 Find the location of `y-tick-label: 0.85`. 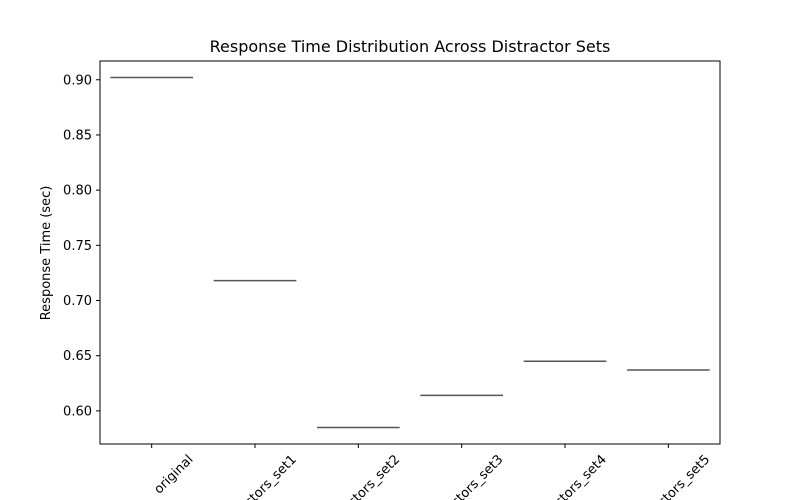

y-tick-label: 0.85 is located at coordinates (77, 135).